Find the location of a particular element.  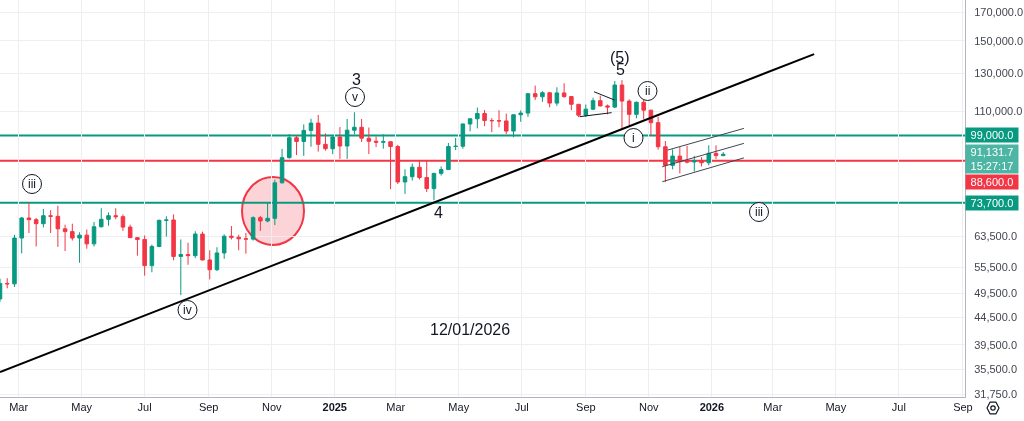

y-tick-label: 39,500.0 is located at coordinates (996, 344).